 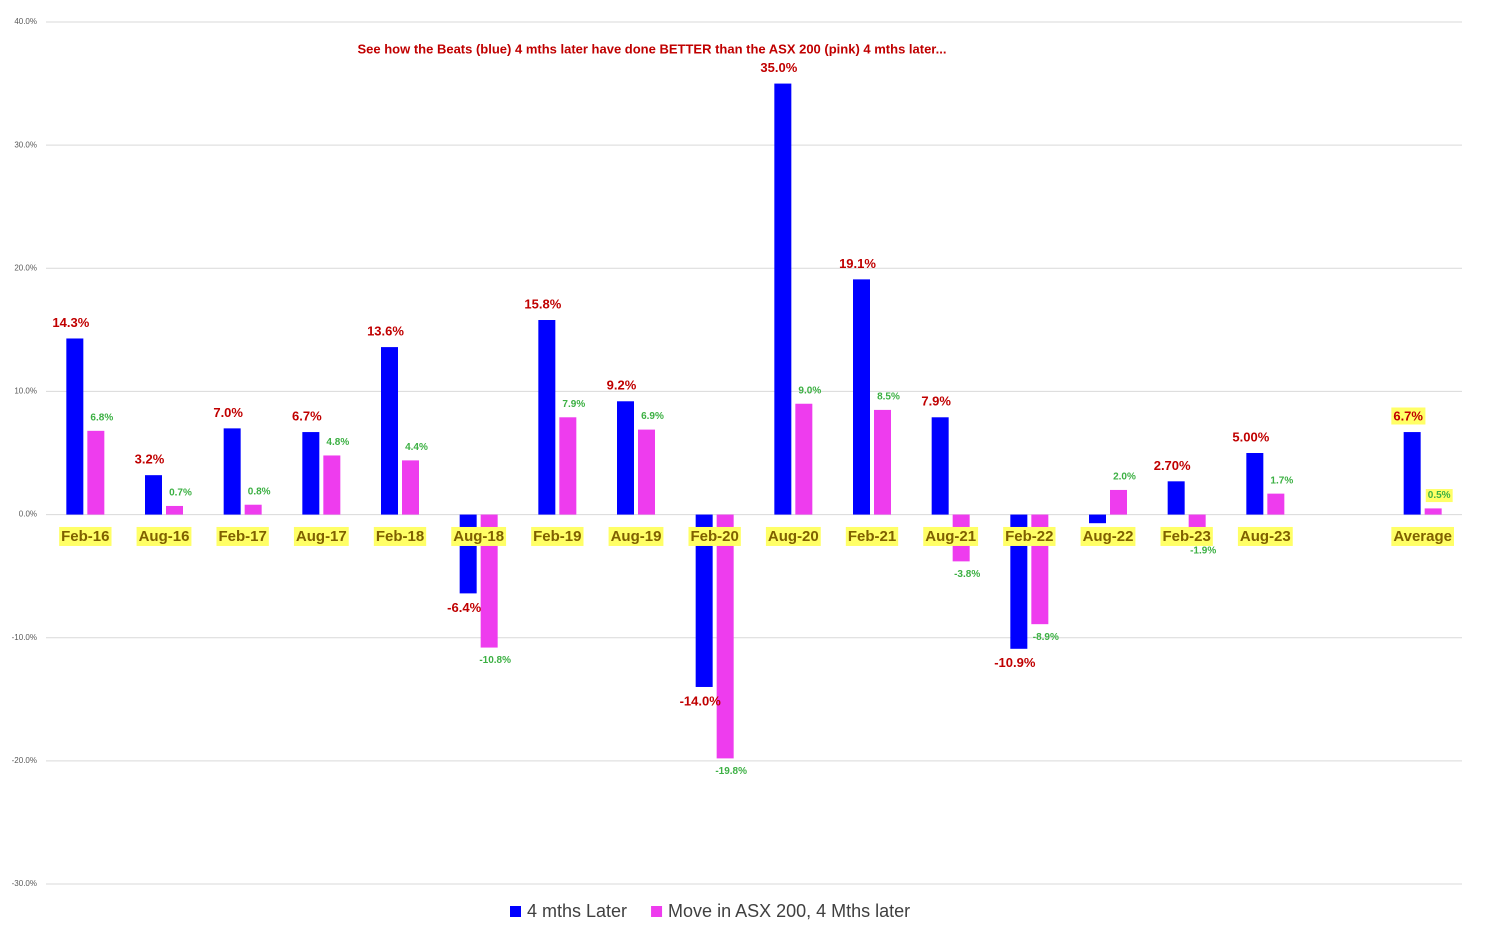 I want to click on data-label: 2.0%, so click(x=1124, y=477).